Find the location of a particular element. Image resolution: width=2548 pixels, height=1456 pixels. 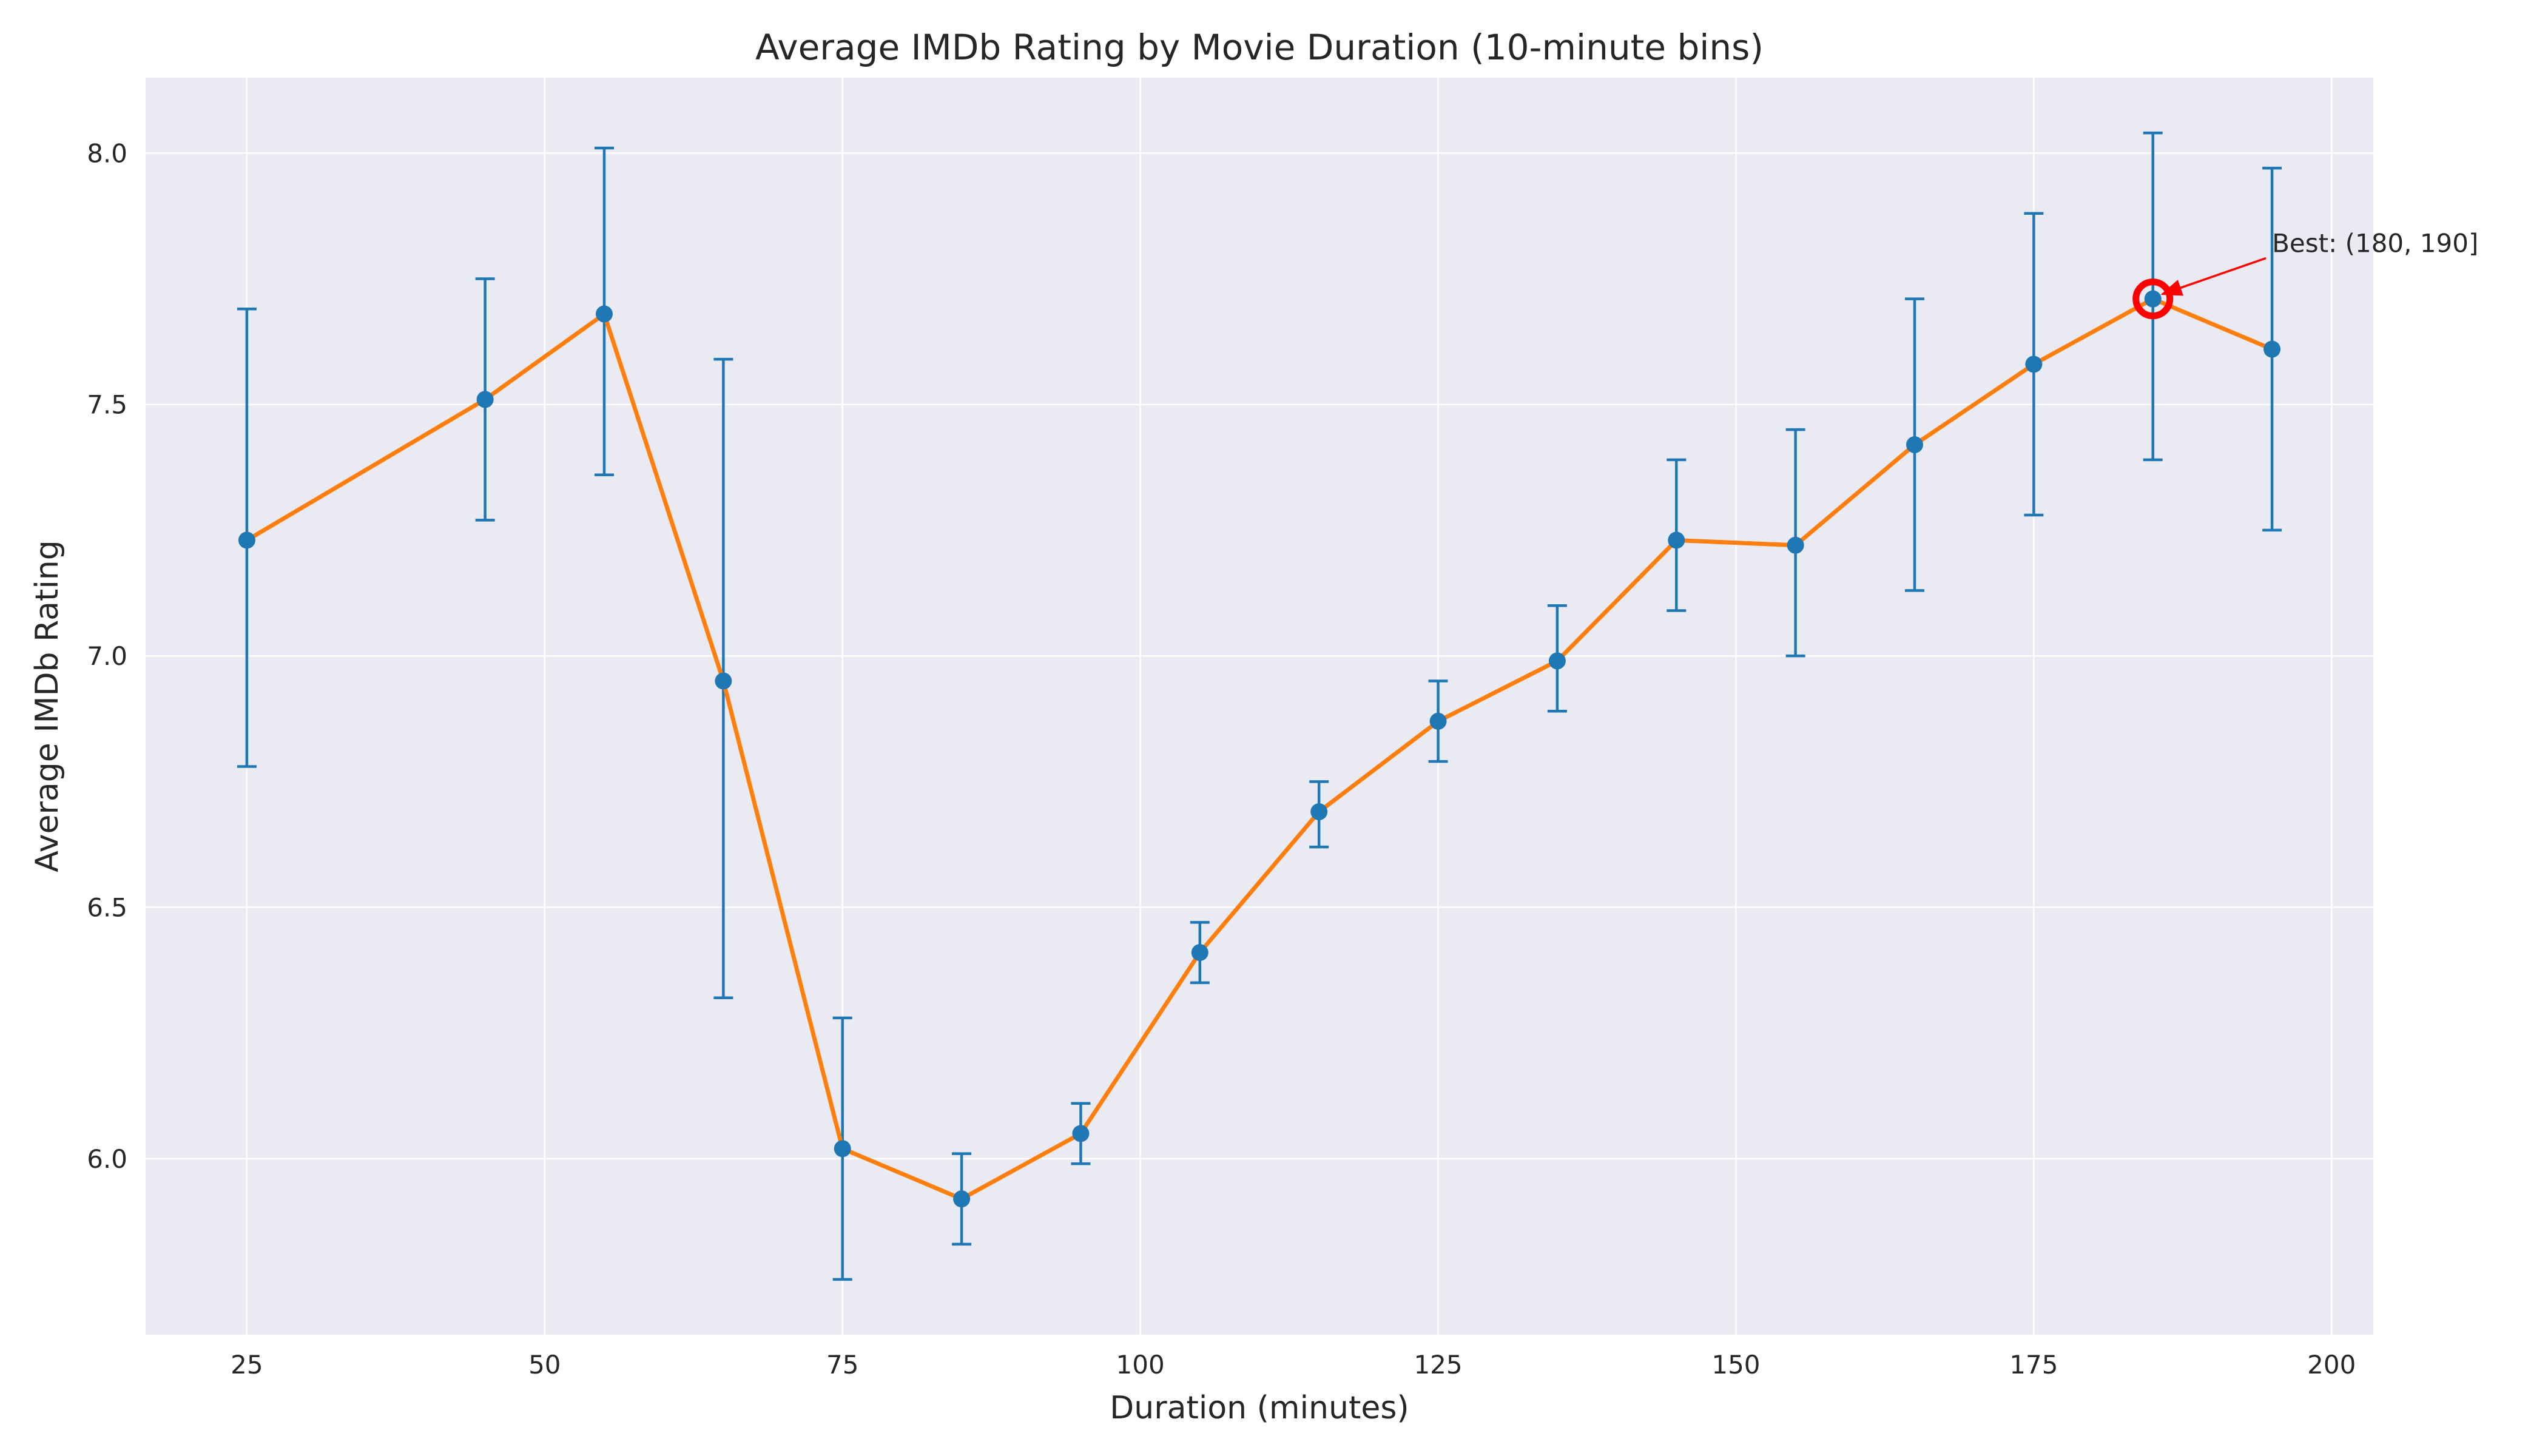

annotation: Best: (180, 190] is located at coordinates (2305, 274).